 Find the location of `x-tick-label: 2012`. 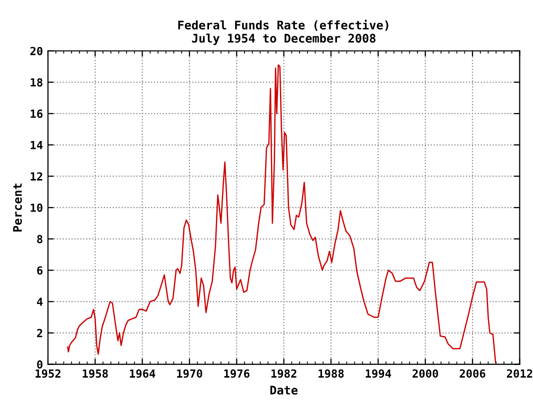

x-tick-label: 2012 is located at coordinates (519, 373).